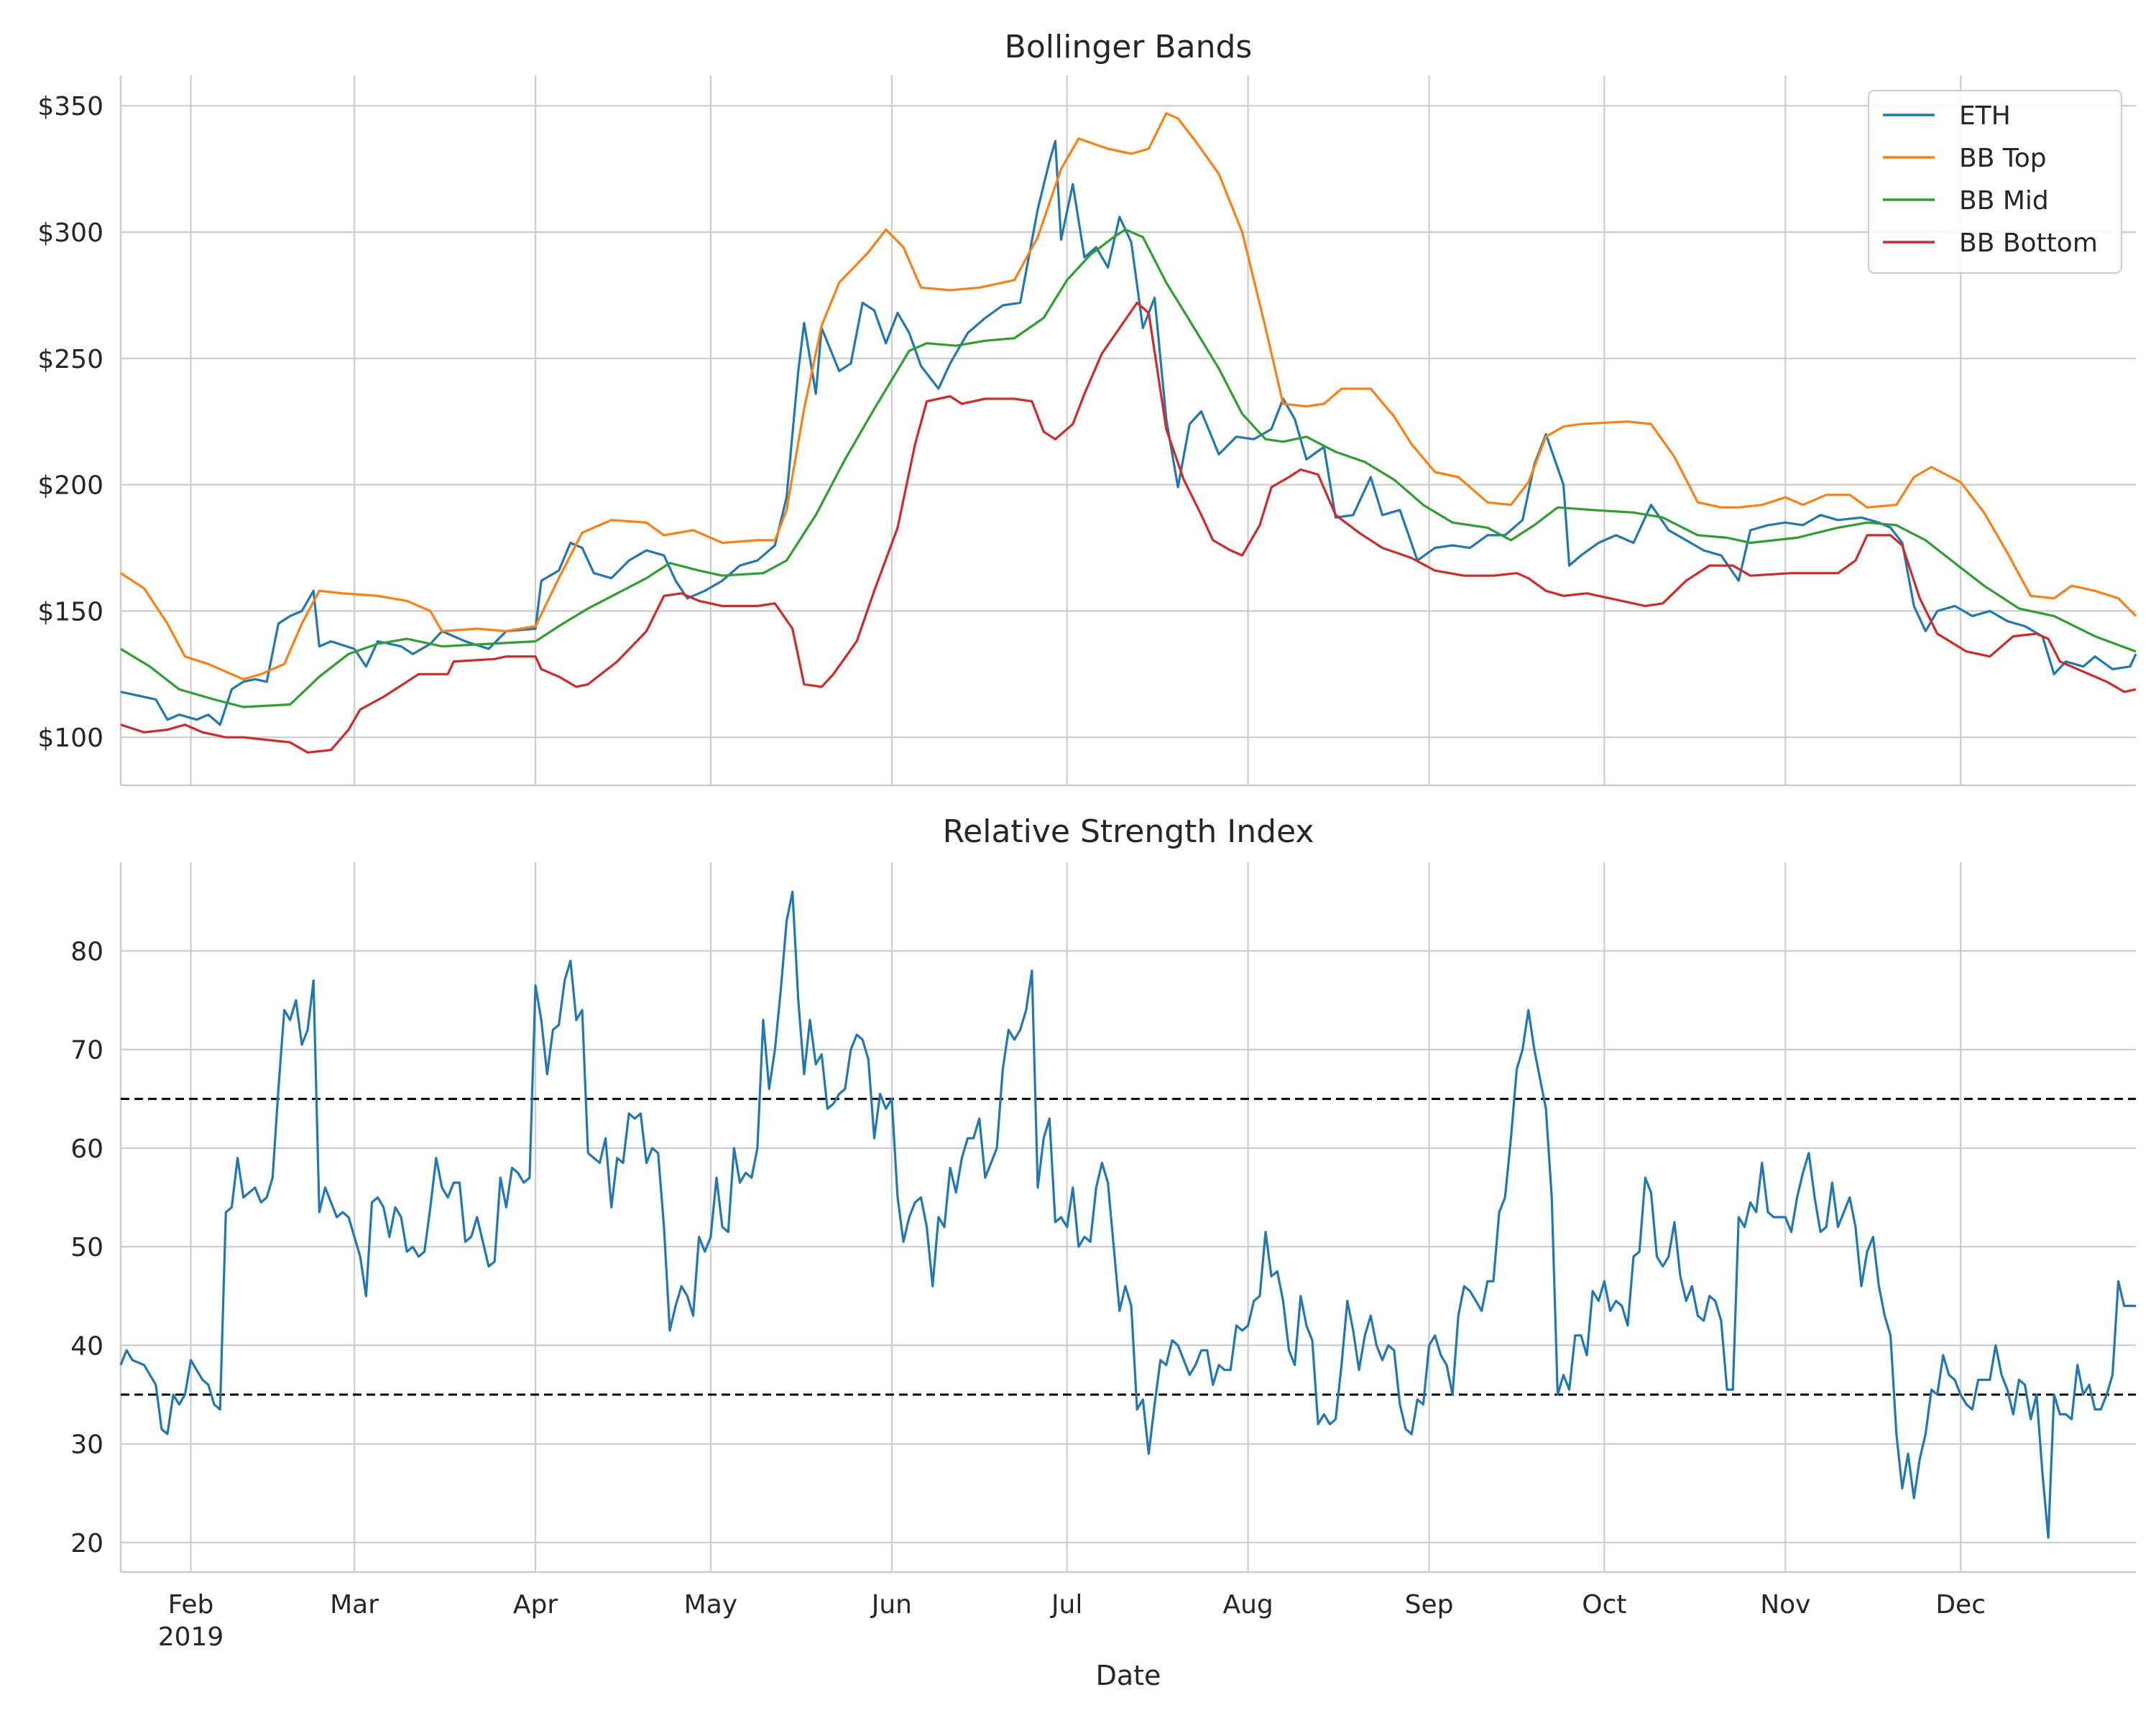 This screenshot has width=2156, height=1728. What do you see at coordinates (70, 423) in the screenshot?
I see `bollinger-y-tick-labels: $100 $150 $200 $250 $300 $350` at bounding box center [70, 423].